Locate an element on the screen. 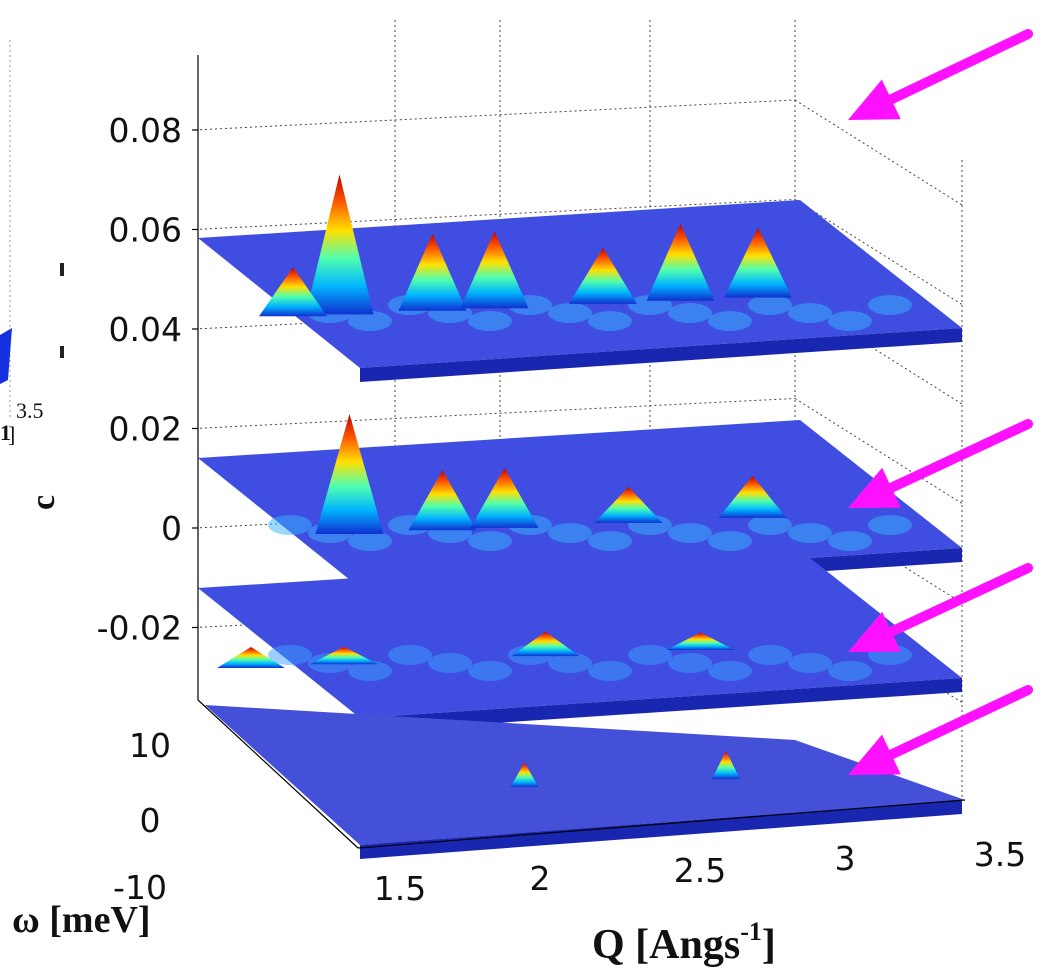 The height and width of the screenshot is (971, 1043). x-axis-label: Q [Angs-1] is located at coordinates (684, 942).